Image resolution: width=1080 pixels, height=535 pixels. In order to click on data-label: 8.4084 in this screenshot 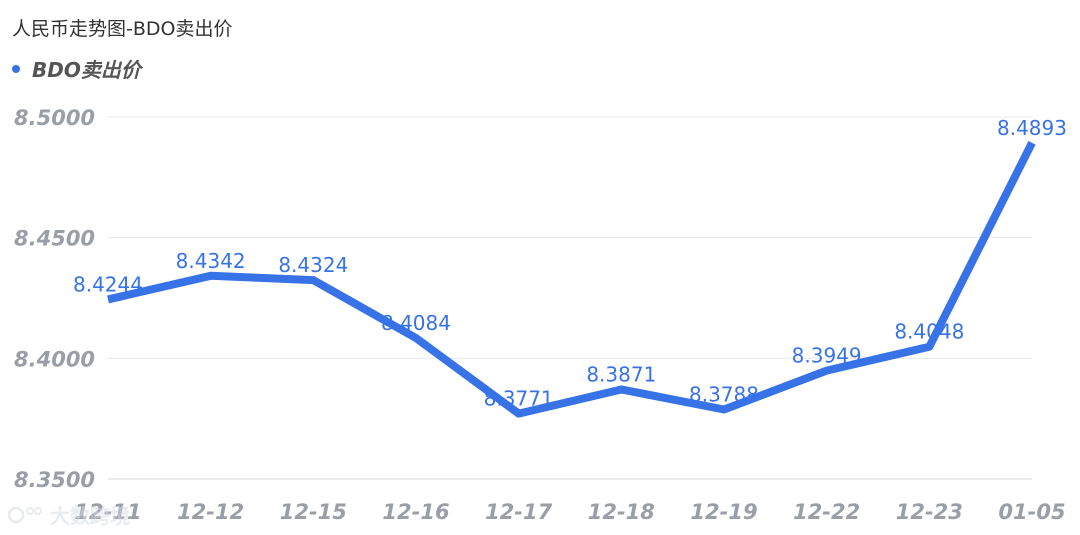, I will do `click(416, 323)`.